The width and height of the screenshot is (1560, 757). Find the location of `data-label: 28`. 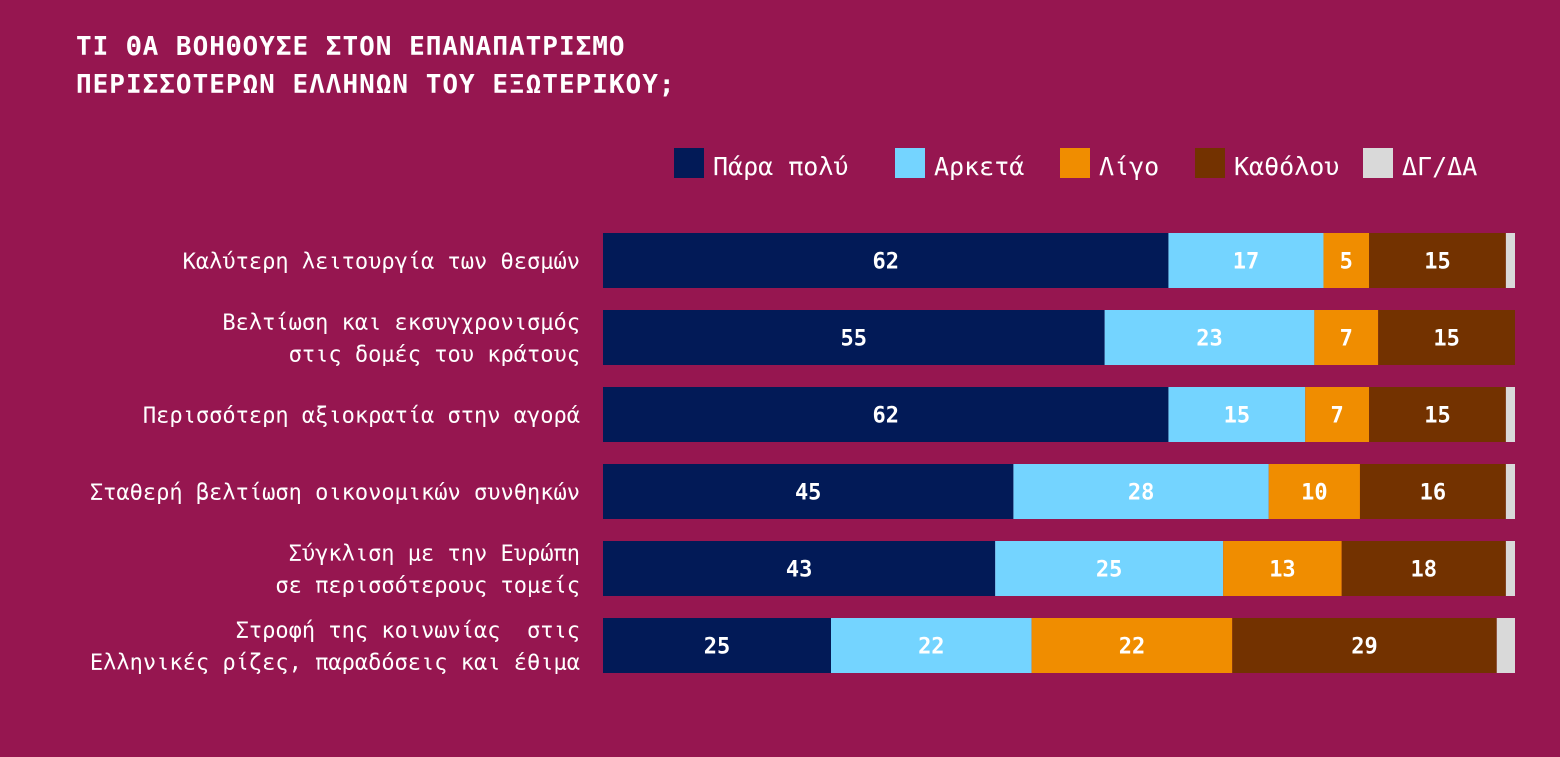

data-label: 28 is located at coordinates (1141, 493).